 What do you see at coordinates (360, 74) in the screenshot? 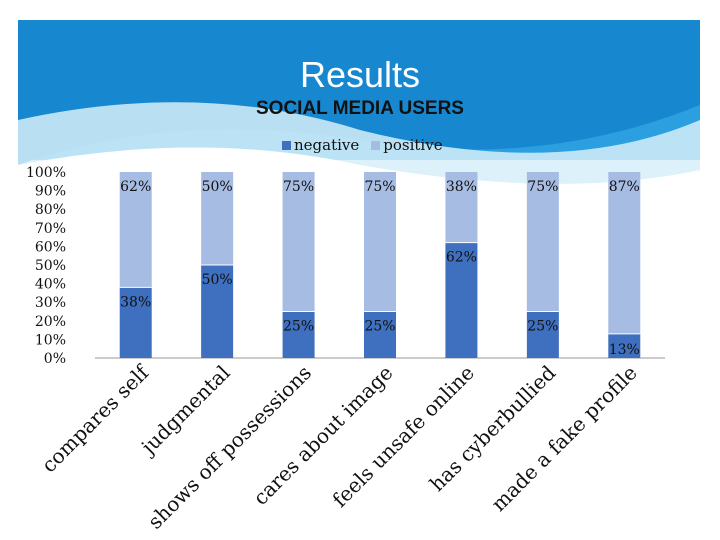
I see `slide-title: Results` at bounding box center [360, 74].